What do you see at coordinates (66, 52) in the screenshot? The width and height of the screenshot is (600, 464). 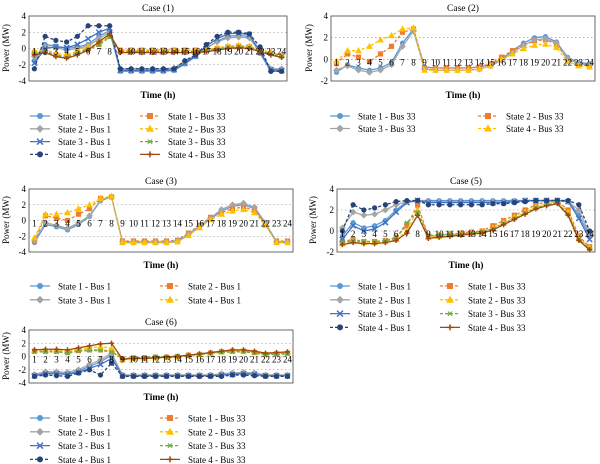 I see `x-tick-label: 4` at bounding box center [66, 52].